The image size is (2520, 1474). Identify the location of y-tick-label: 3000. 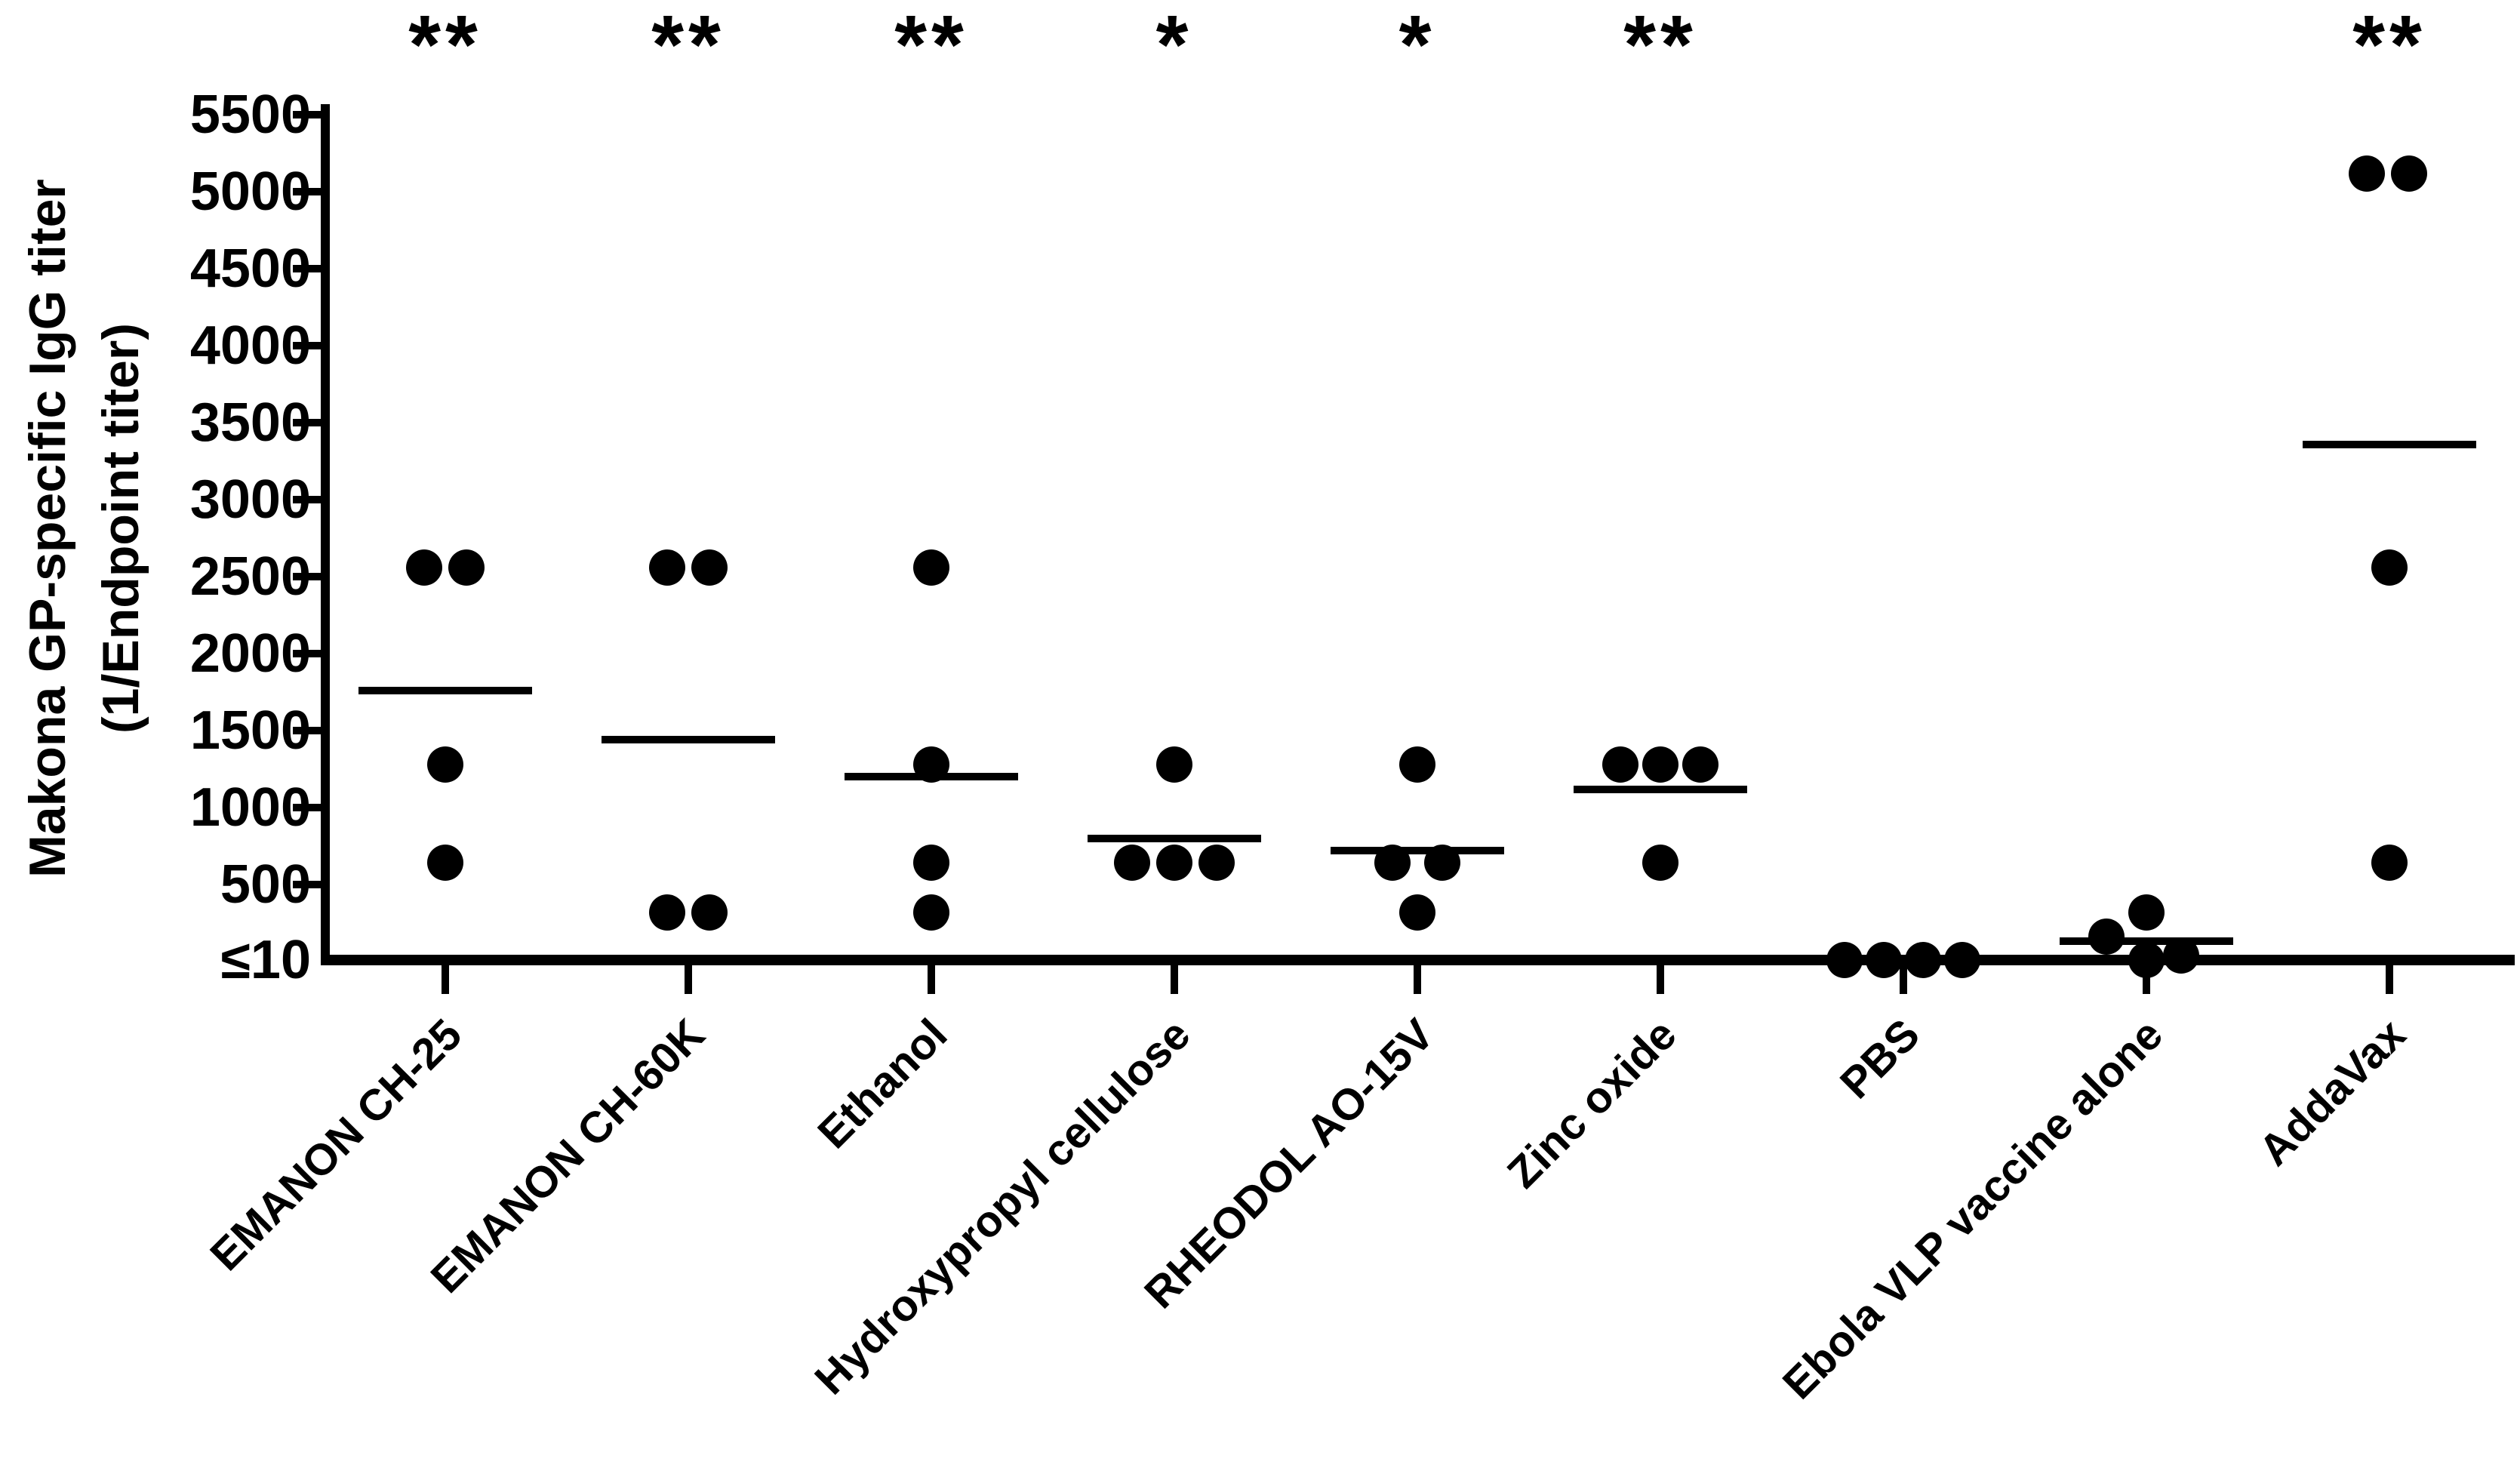
(250, 500).